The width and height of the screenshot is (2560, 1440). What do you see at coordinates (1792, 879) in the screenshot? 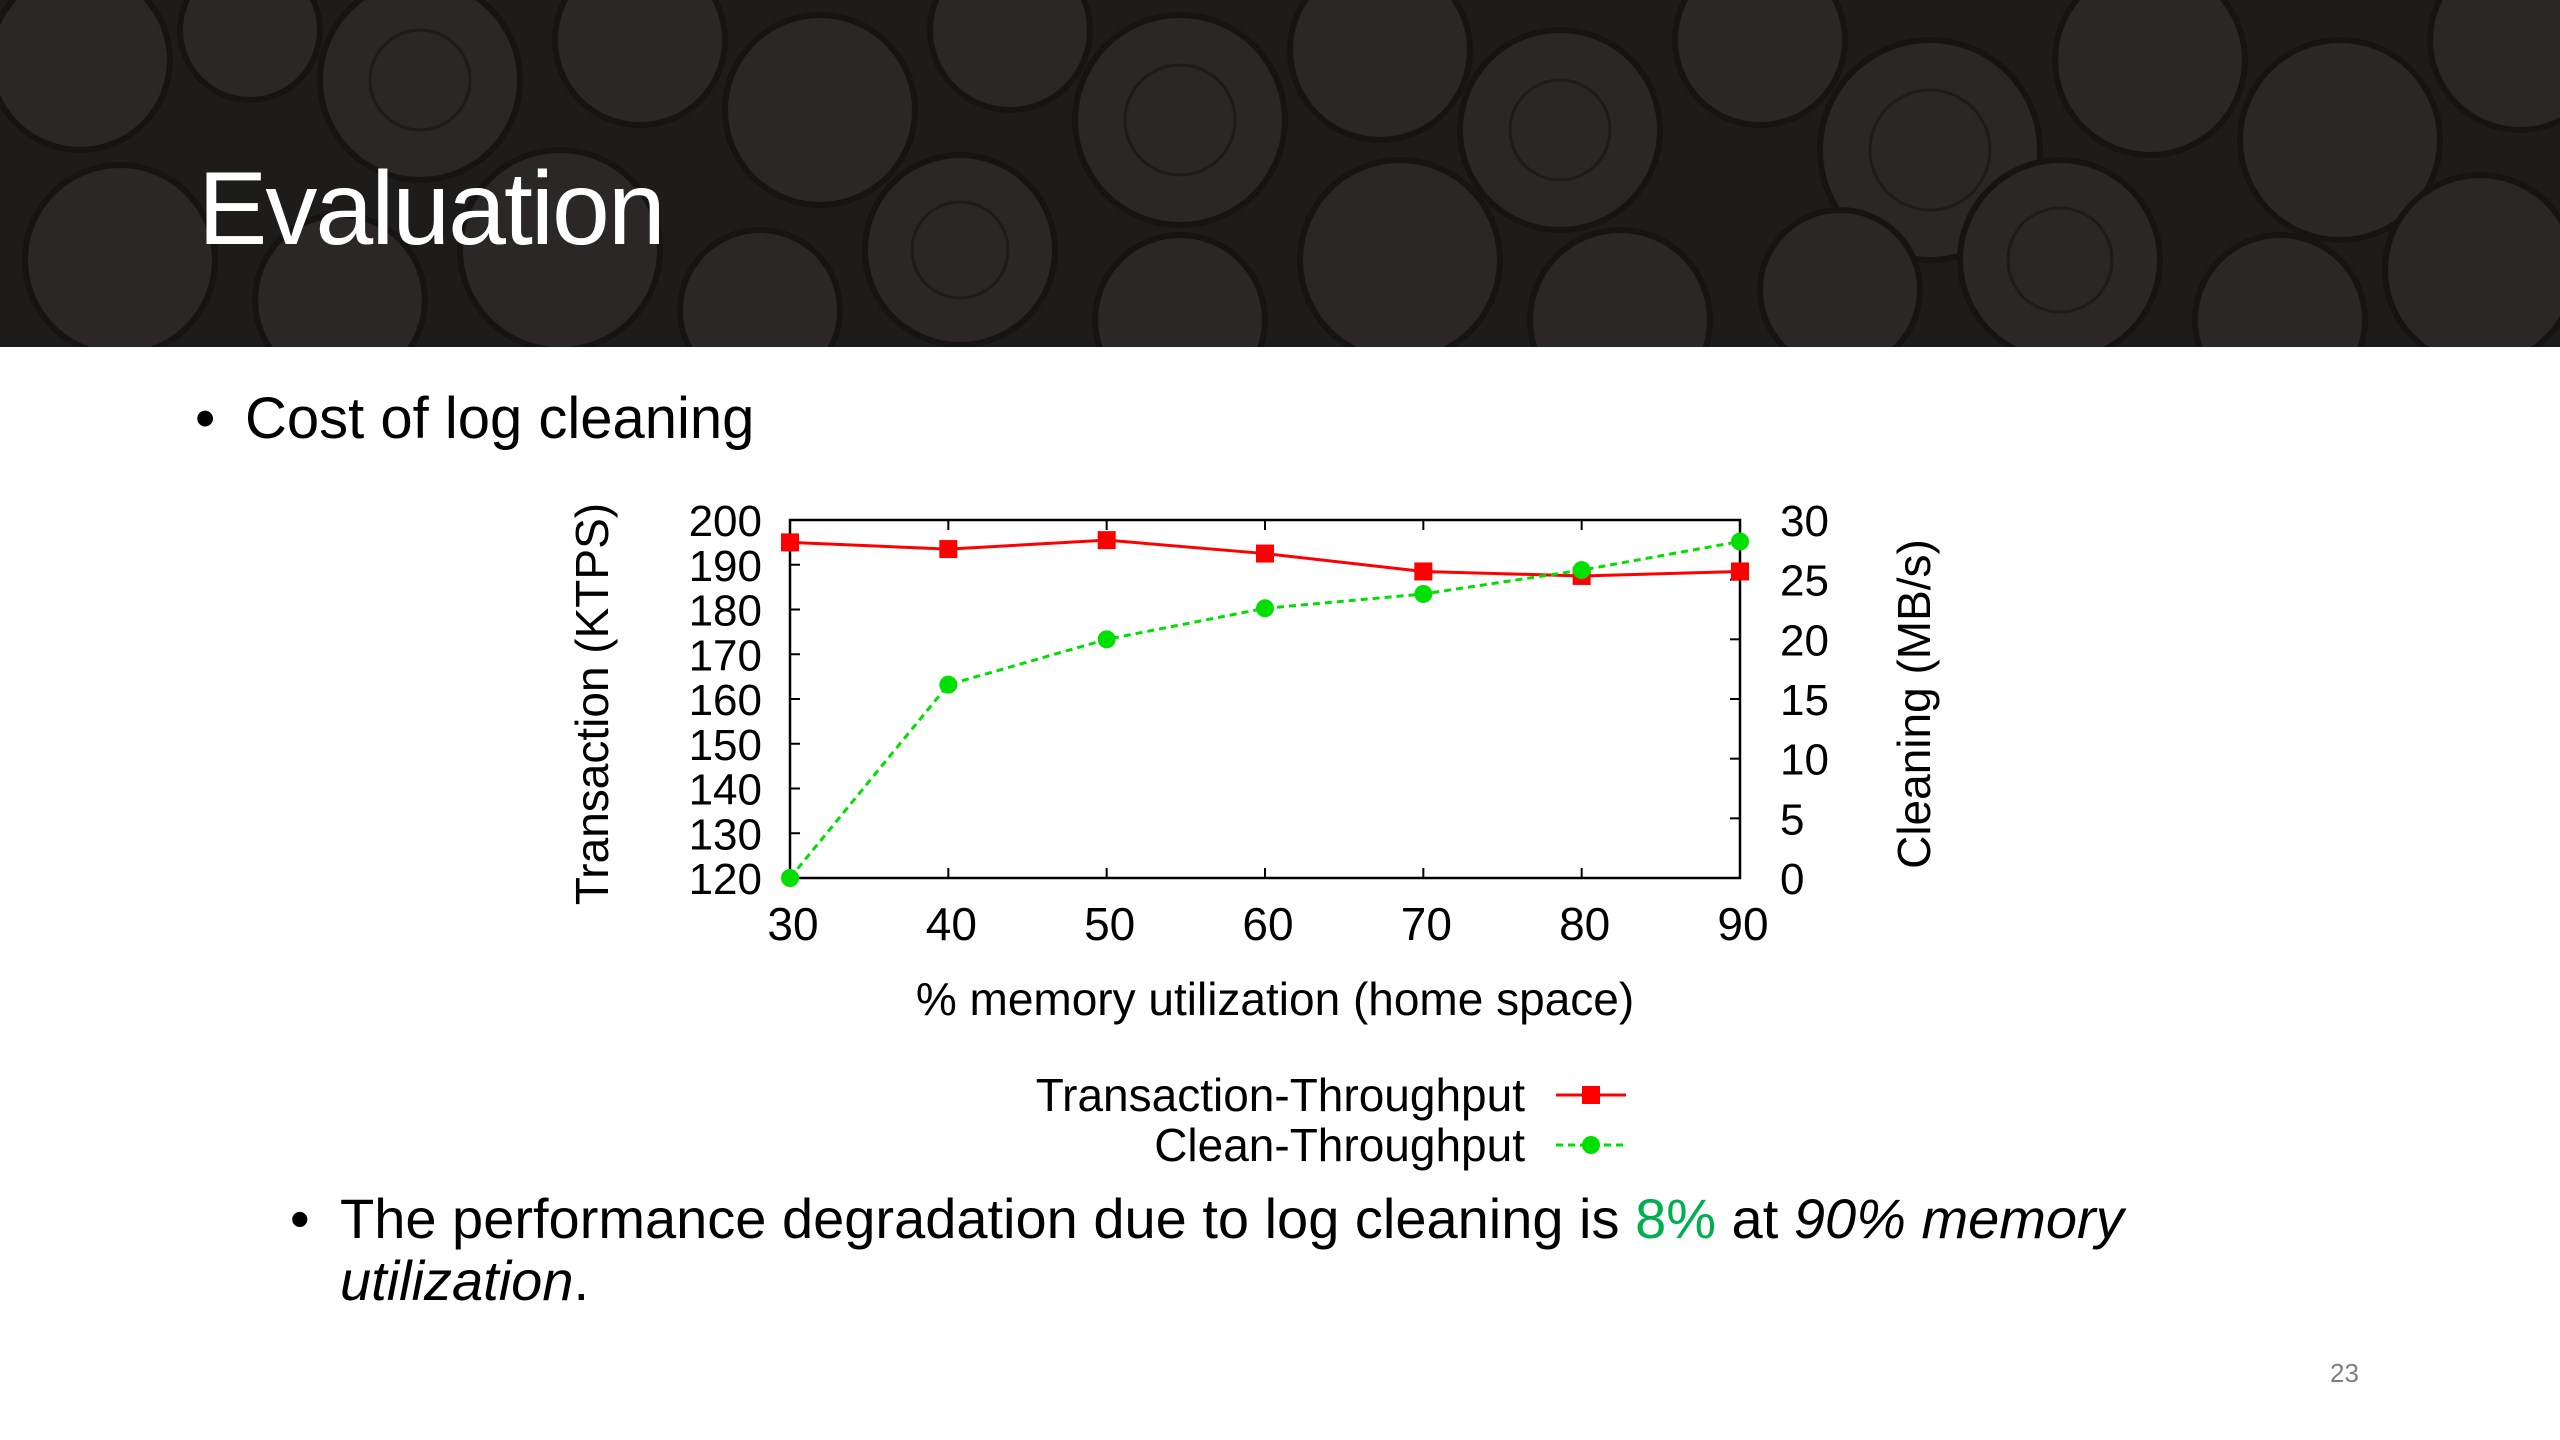
I see `y2-tick-label: 0` at bounding box center [1792, 879].